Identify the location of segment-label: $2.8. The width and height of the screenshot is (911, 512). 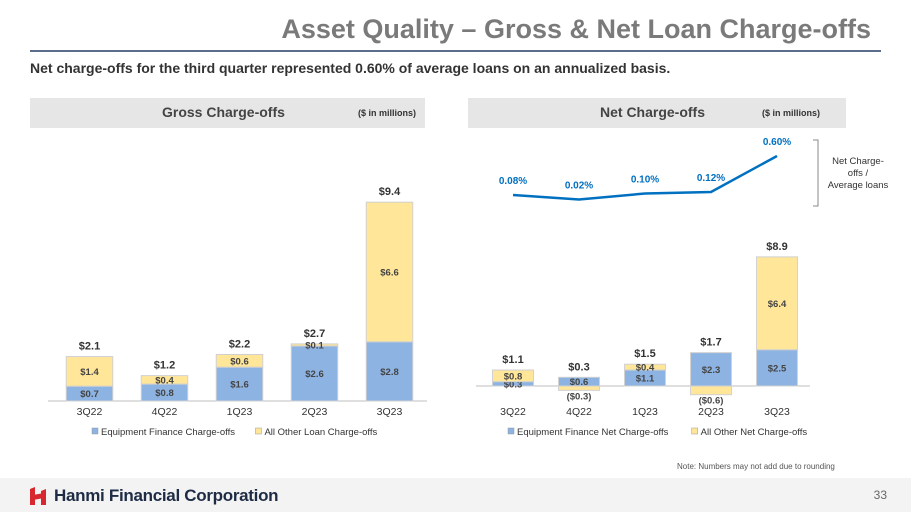
(389, 372).